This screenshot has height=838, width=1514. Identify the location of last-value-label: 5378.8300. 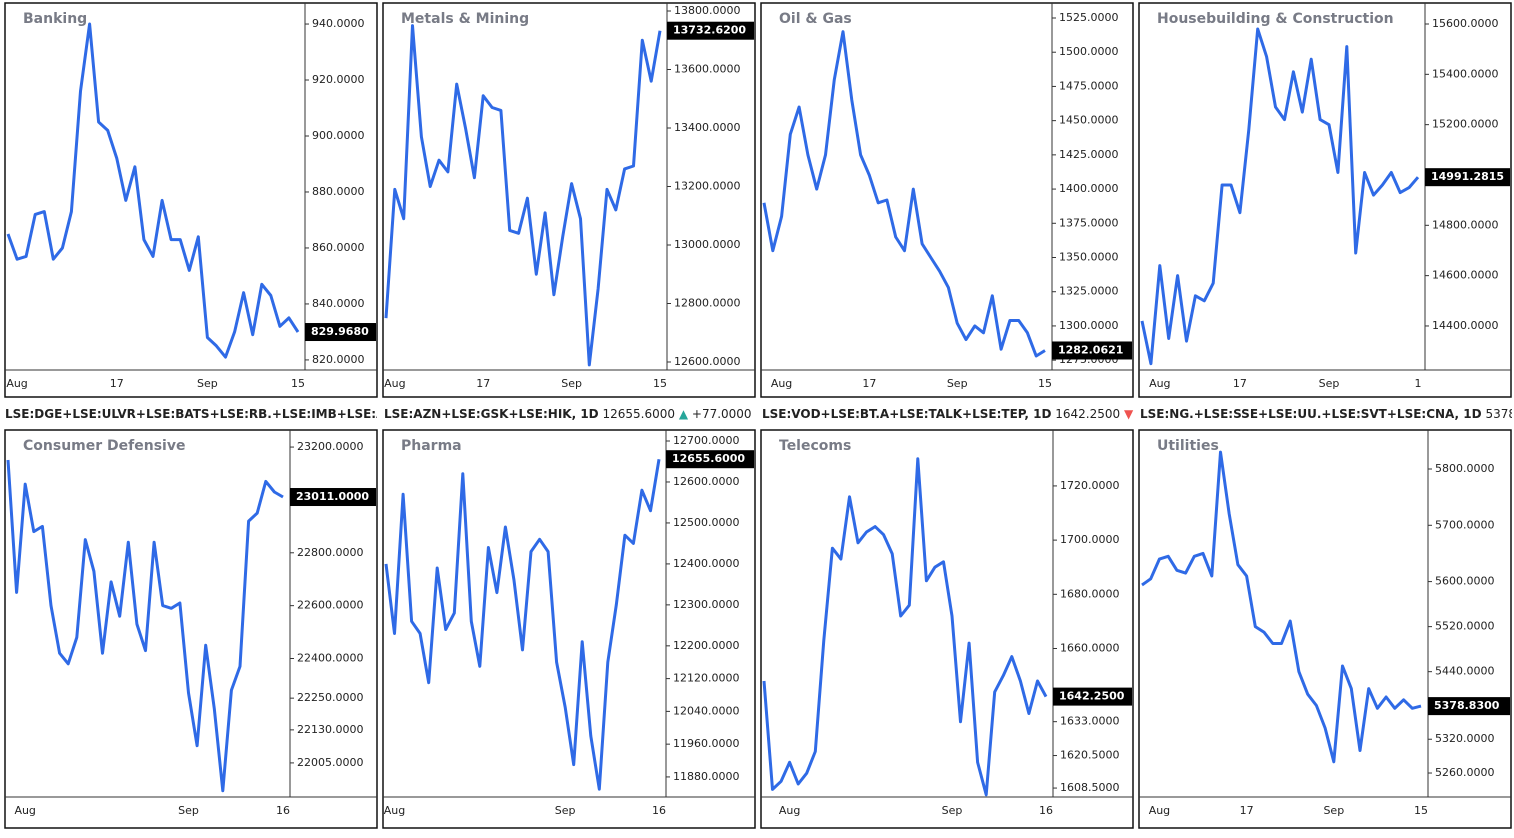
(1467, 705).